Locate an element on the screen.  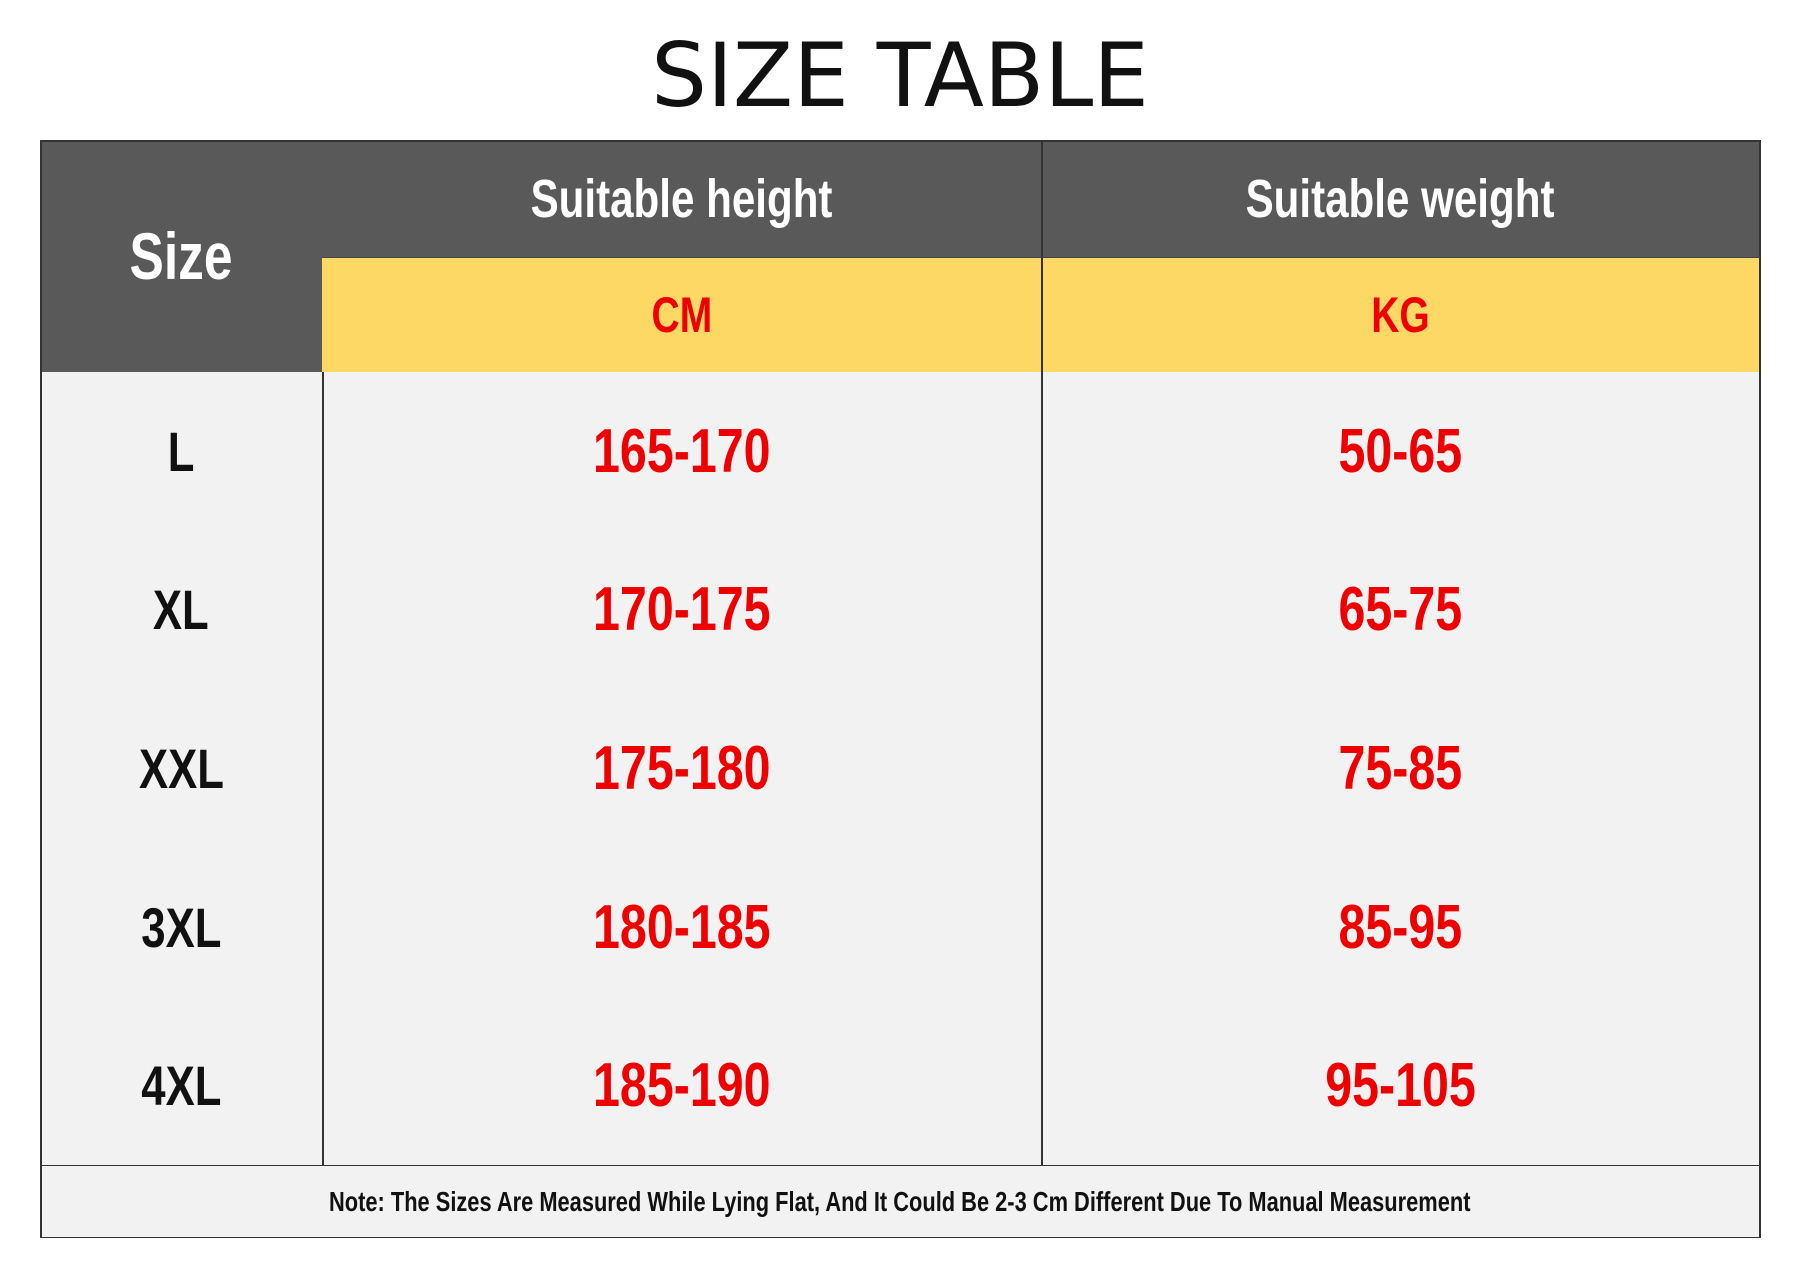
value-cell: 65-75 is located at coordinates (1400, 610).